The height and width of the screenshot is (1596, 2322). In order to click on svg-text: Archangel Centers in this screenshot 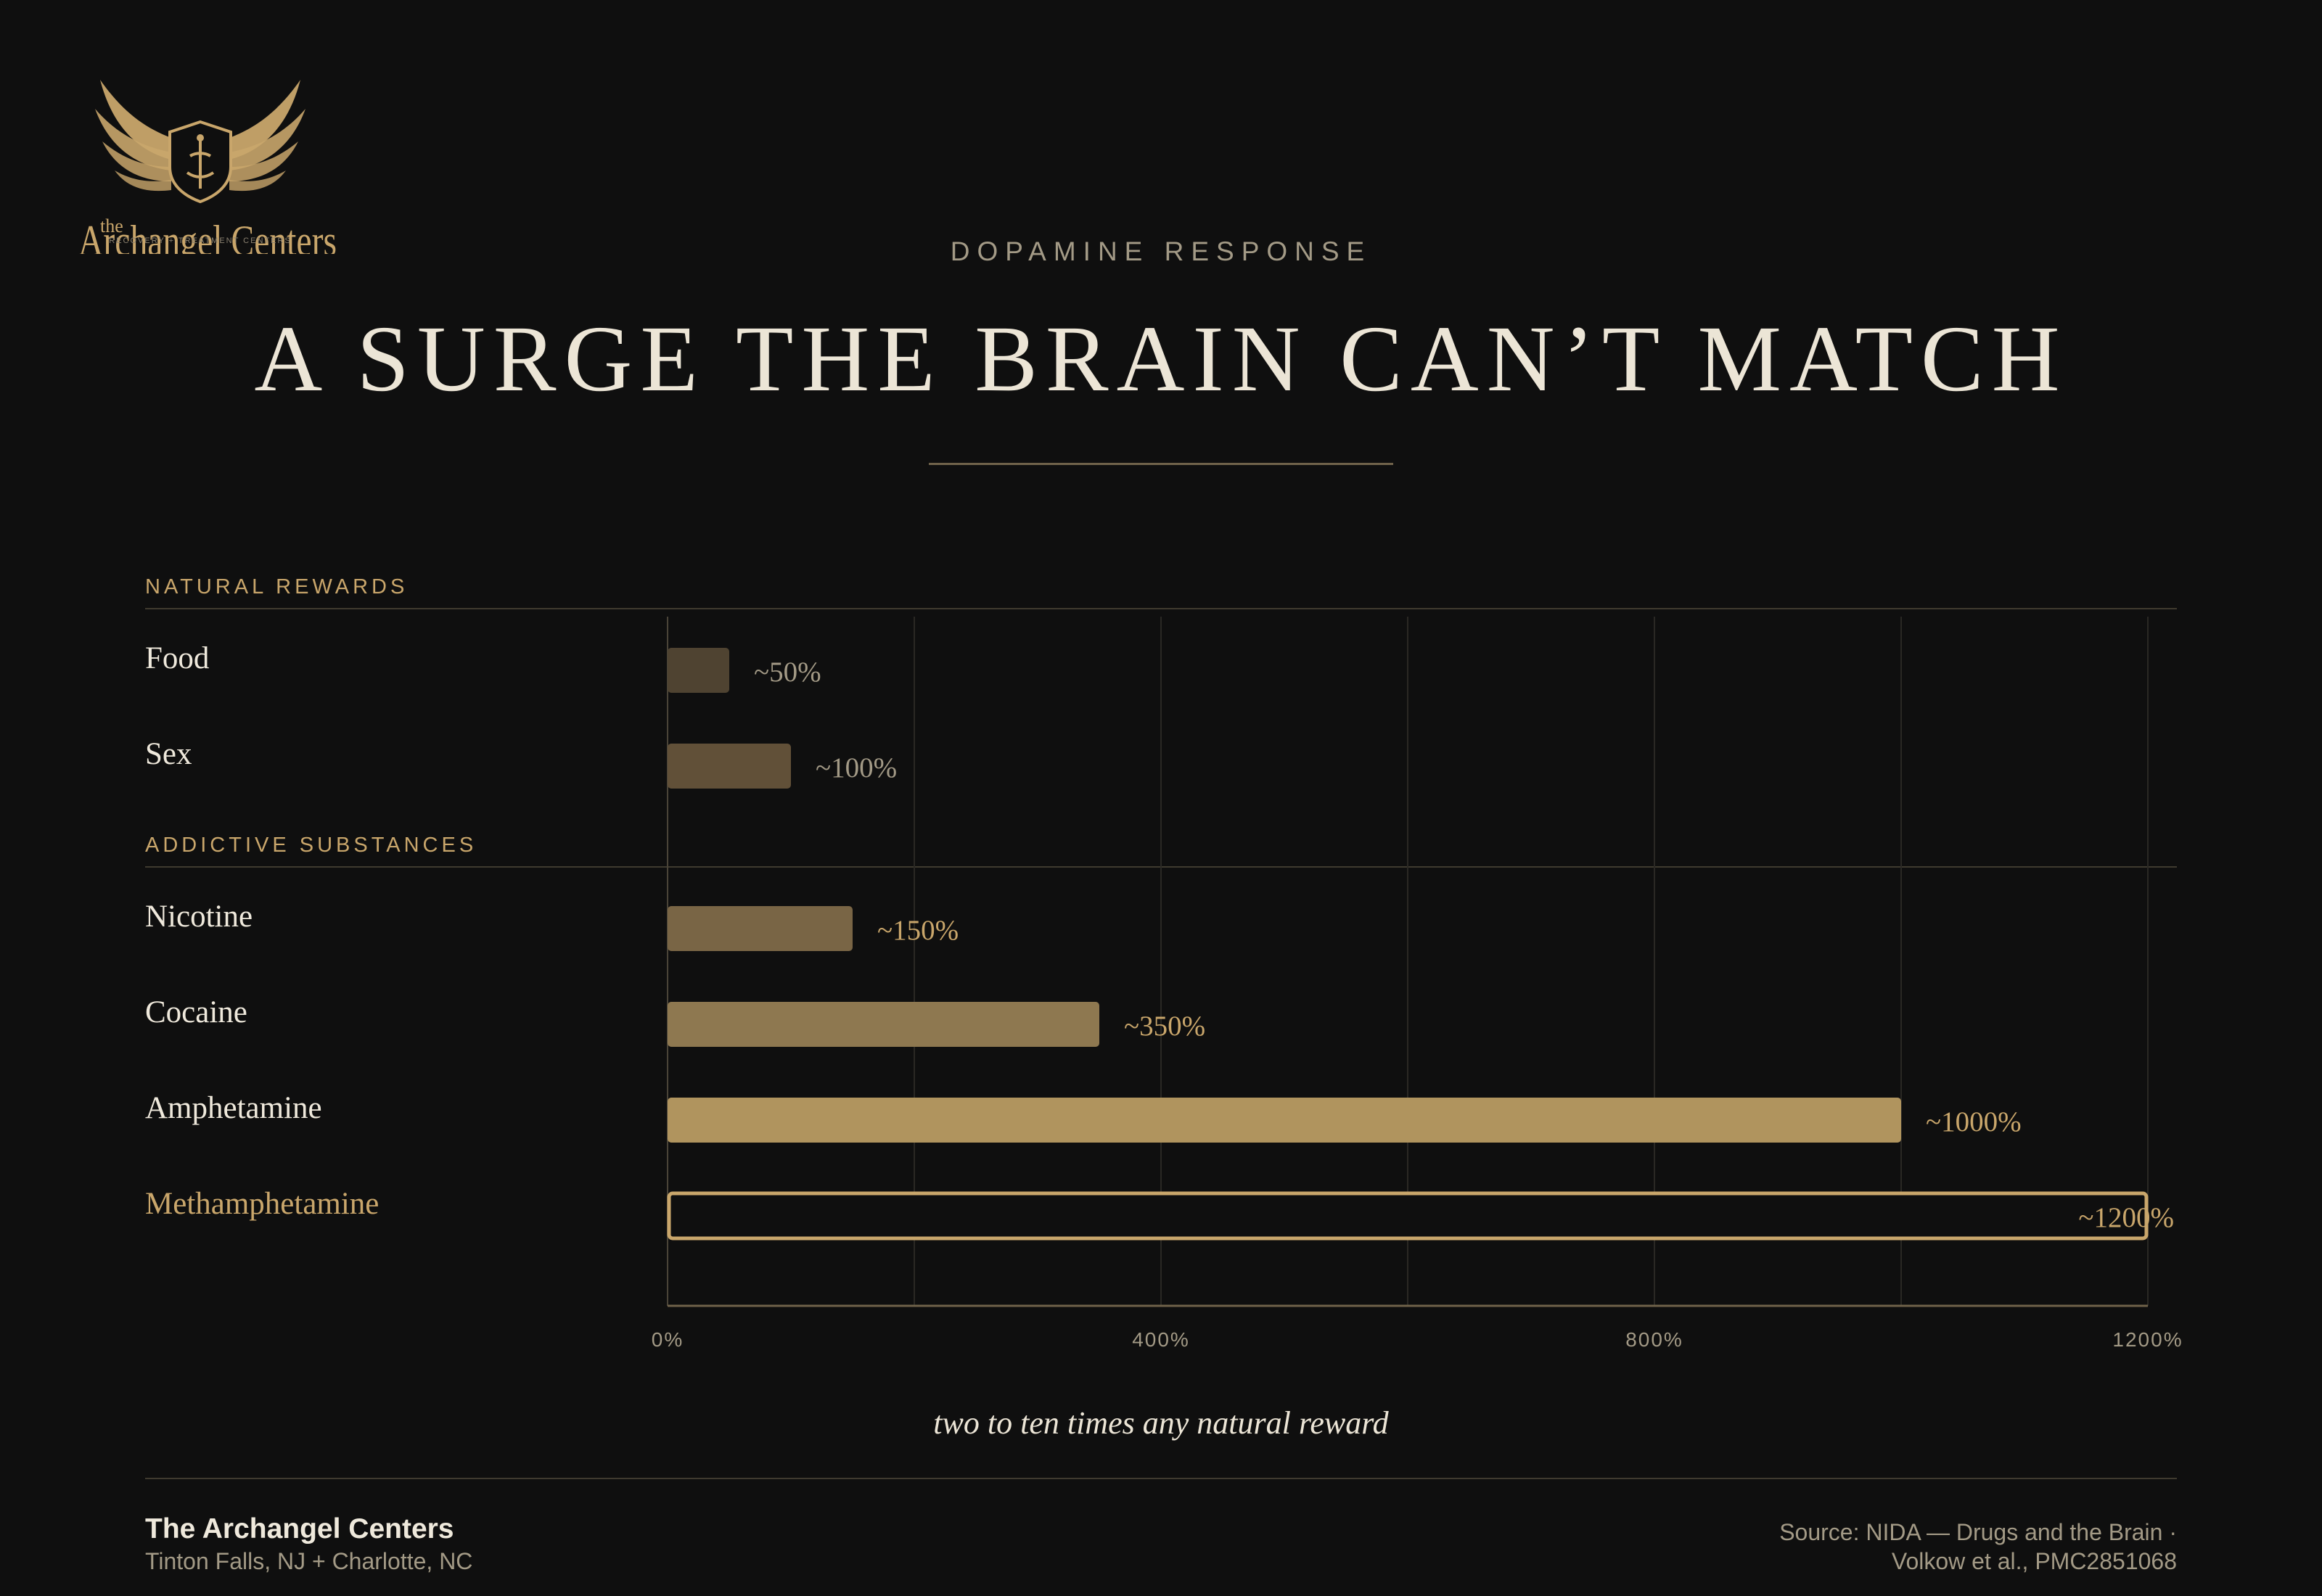, I will do `click(207, 235)`.